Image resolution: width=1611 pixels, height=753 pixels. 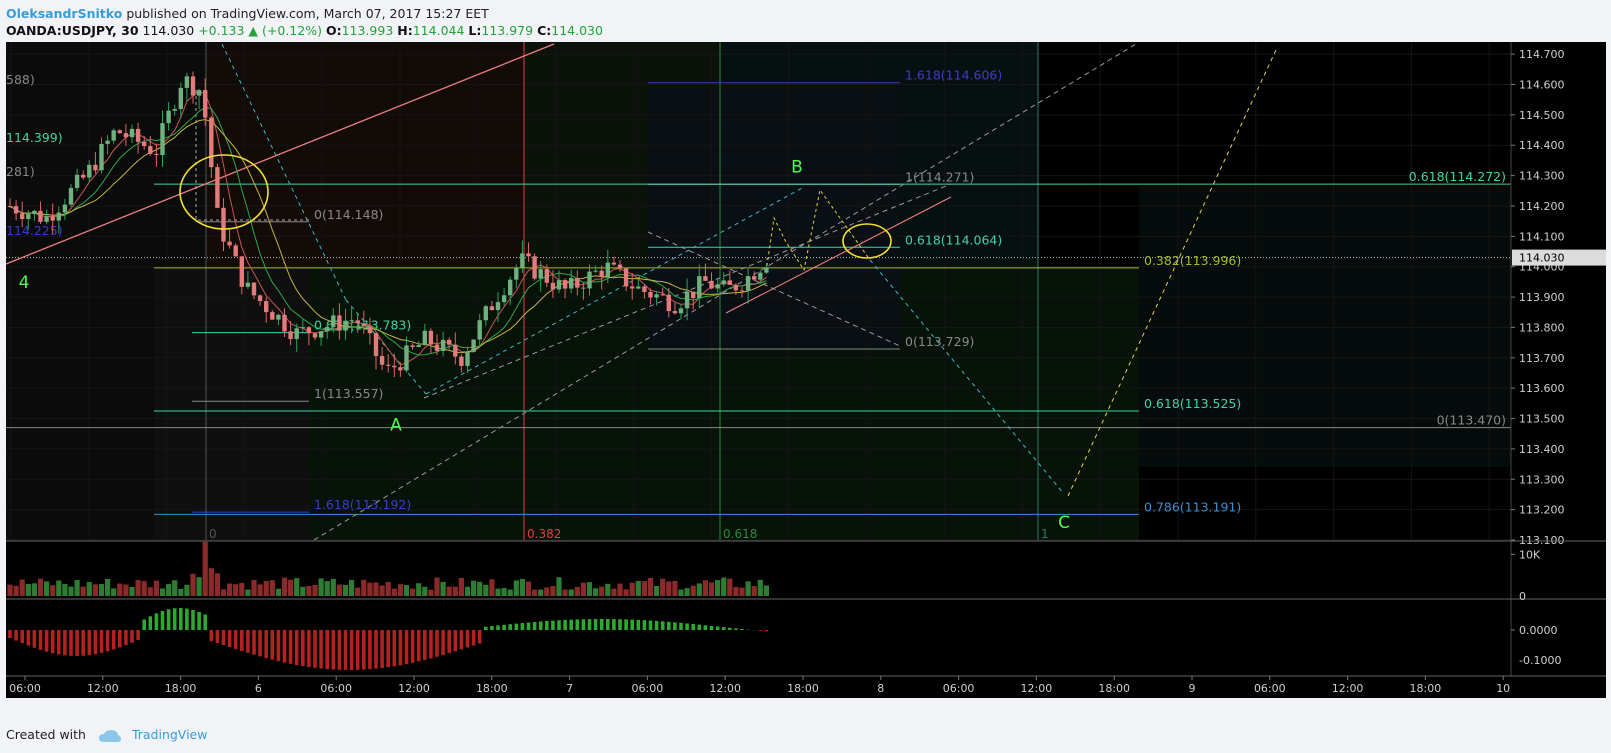 I want to click on price-tick-label: 113.300, so click(x=1542, y=479).